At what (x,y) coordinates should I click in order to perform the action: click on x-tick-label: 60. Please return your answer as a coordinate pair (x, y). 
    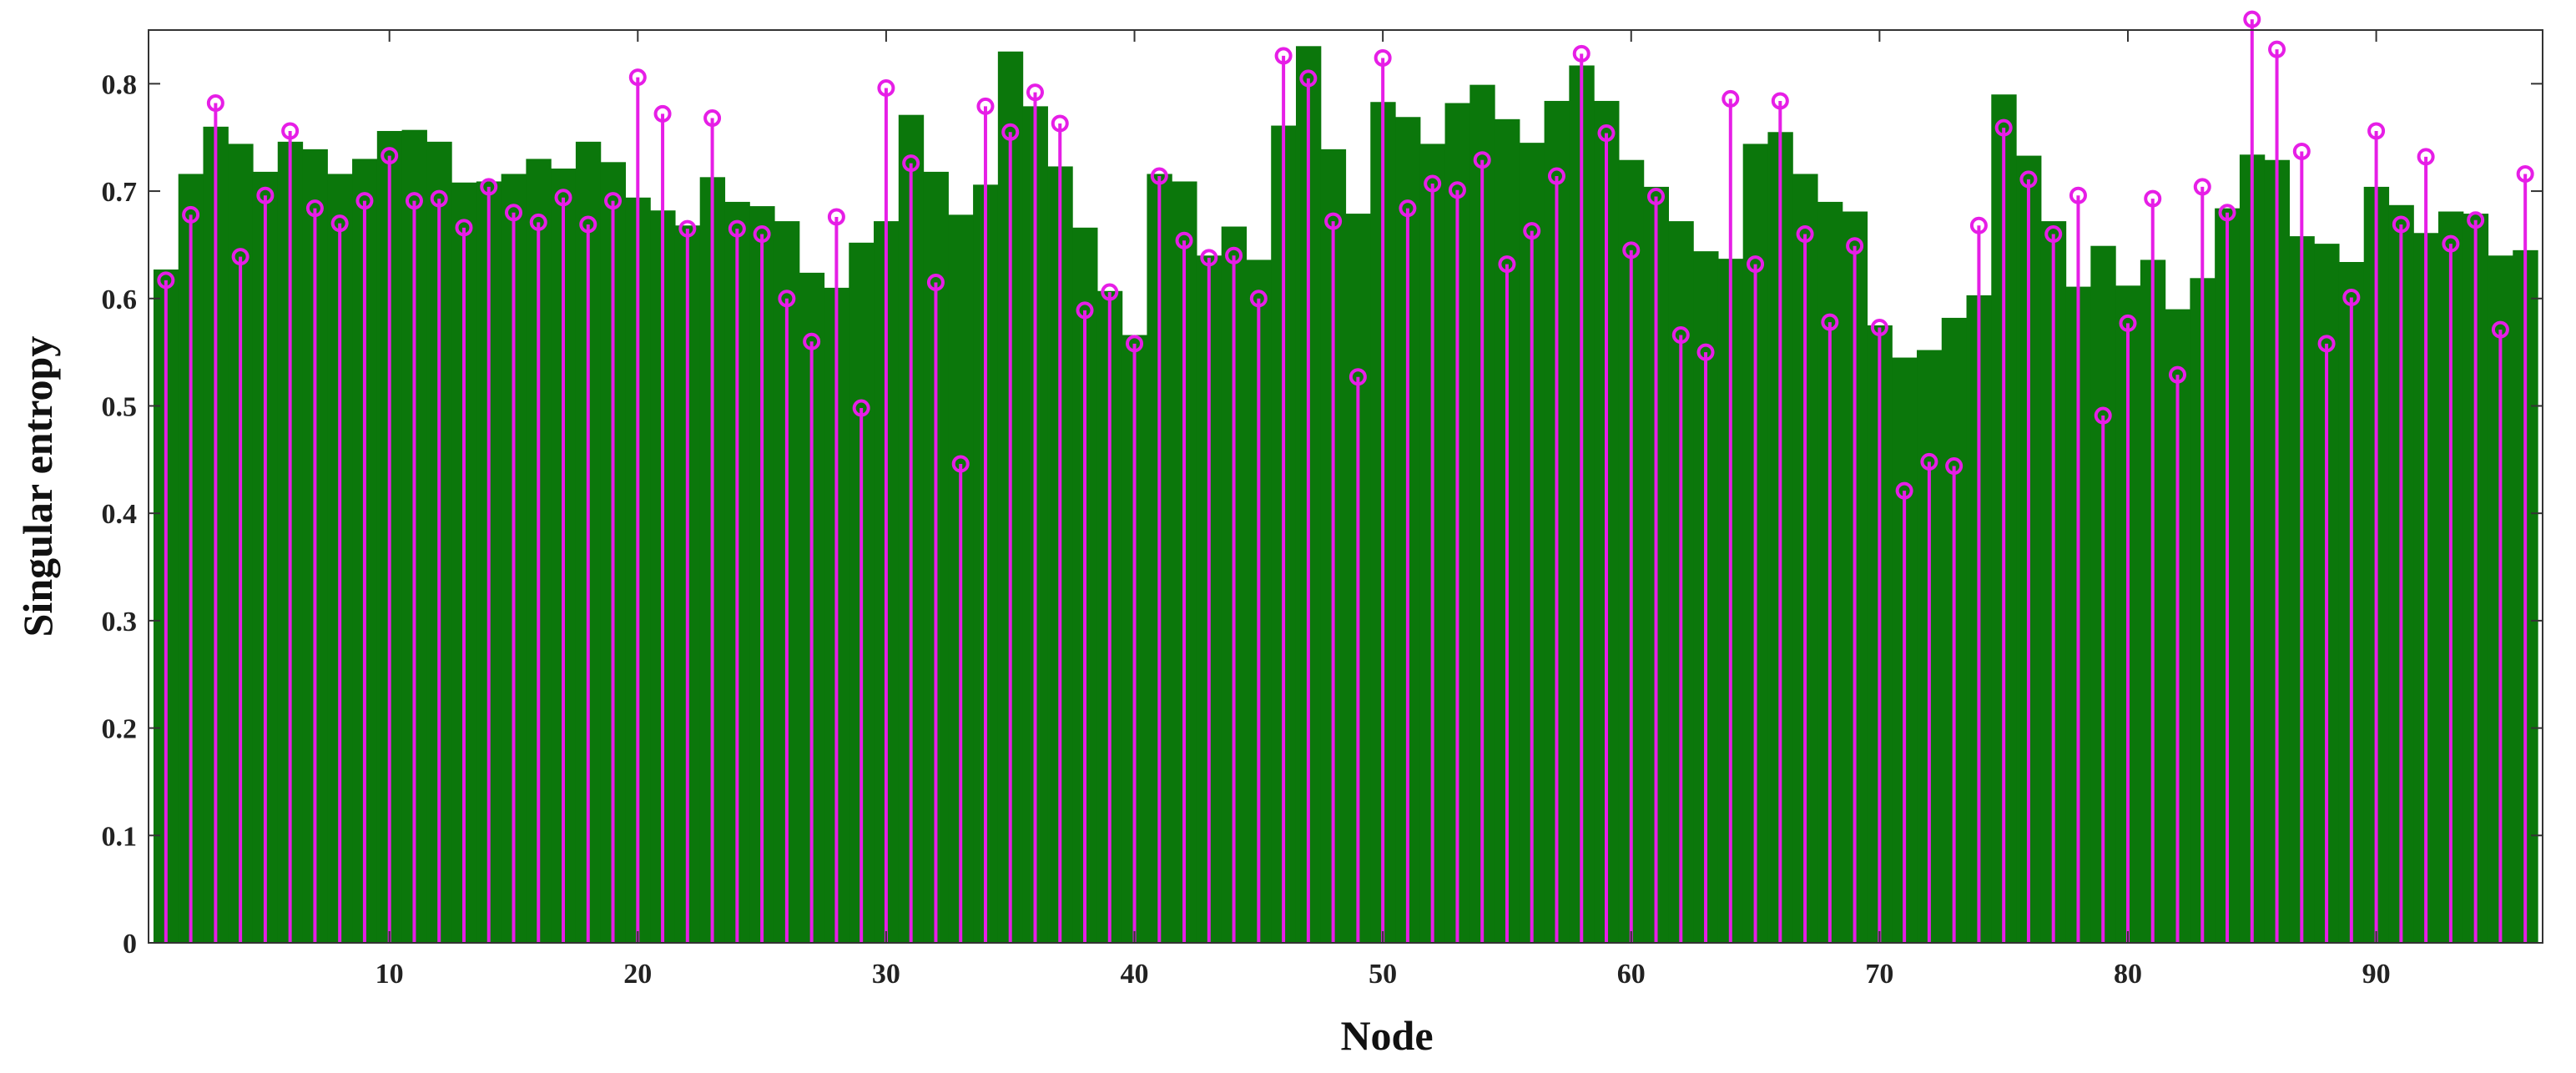
    Looking at the image, I should click on (1631, 974).